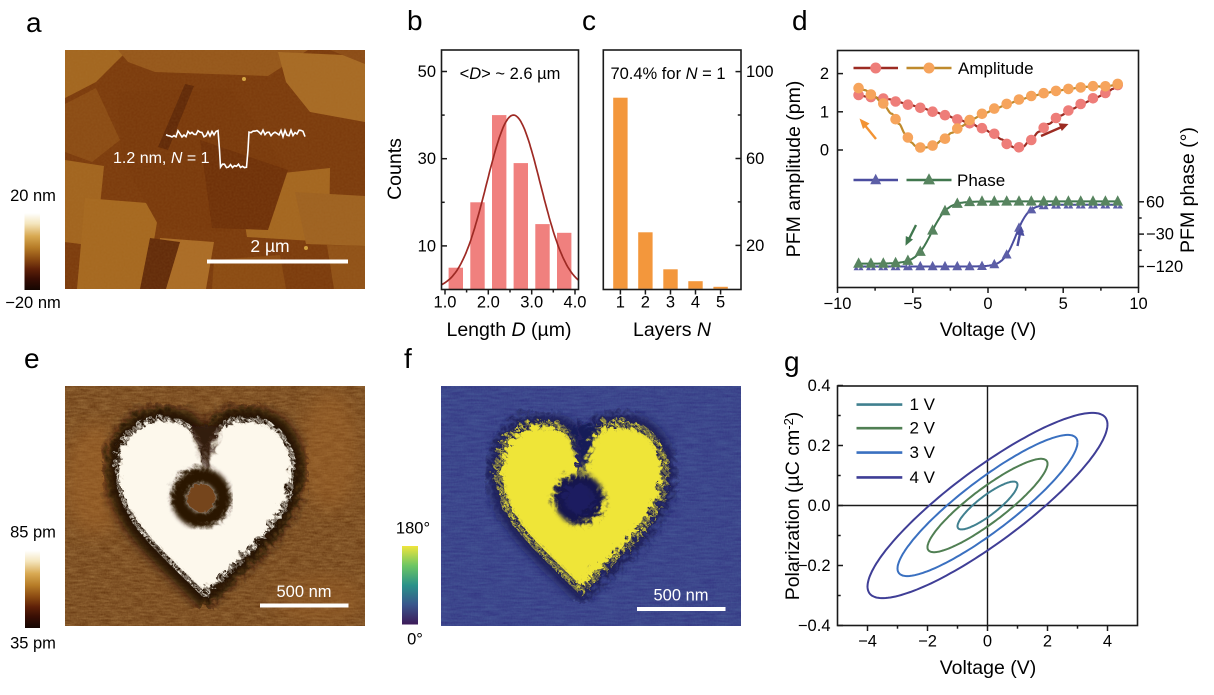 The height and width of the screenshot is (695, 1214). Describe the element at coordinates (395, 169) in the screenshot. I see `svg-text: Counts` at that location.